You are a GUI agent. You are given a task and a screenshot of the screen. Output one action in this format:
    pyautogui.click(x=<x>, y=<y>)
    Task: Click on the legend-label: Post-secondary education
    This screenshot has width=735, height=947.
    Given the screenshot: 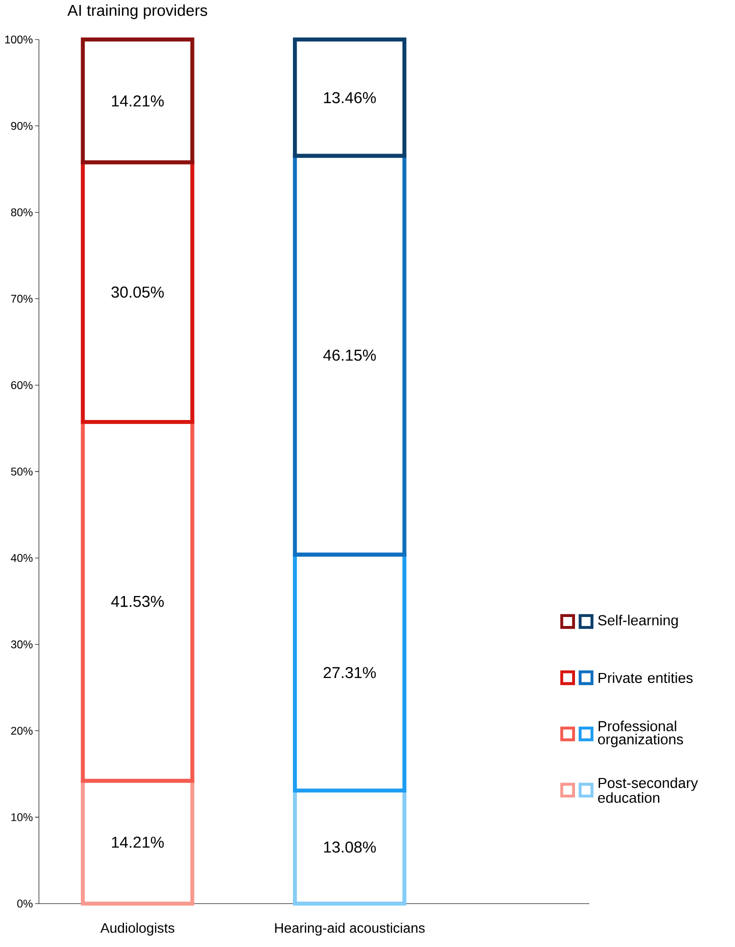 What is the action you would take?
    pyautogui.click(x=648, y=790)
    